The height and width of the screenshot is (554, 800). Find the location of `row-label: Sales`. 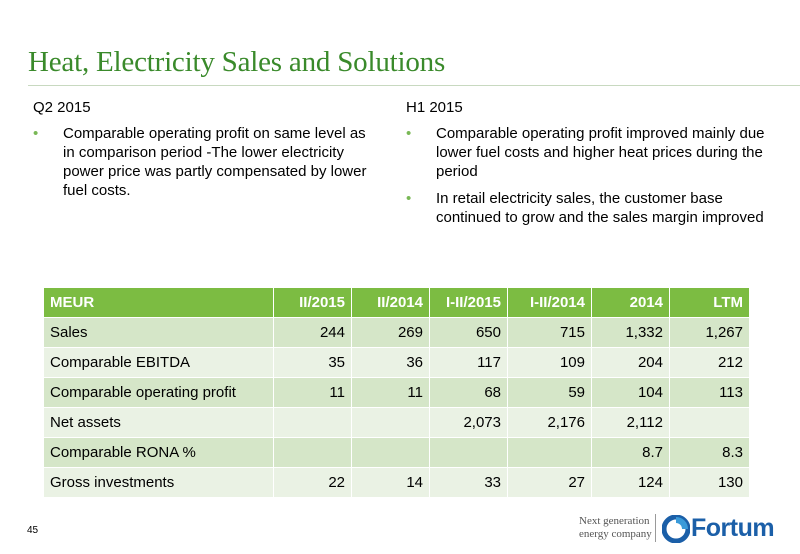

row-label: Sales is located at coordinates (158, 332).